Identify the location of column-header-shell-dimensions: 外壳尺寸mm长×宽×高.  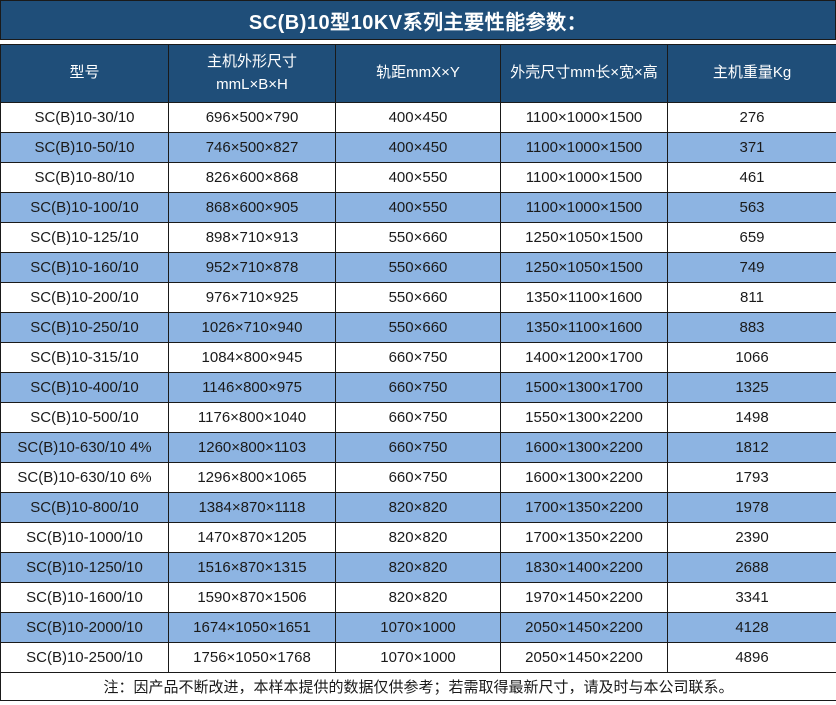
(584, 73).